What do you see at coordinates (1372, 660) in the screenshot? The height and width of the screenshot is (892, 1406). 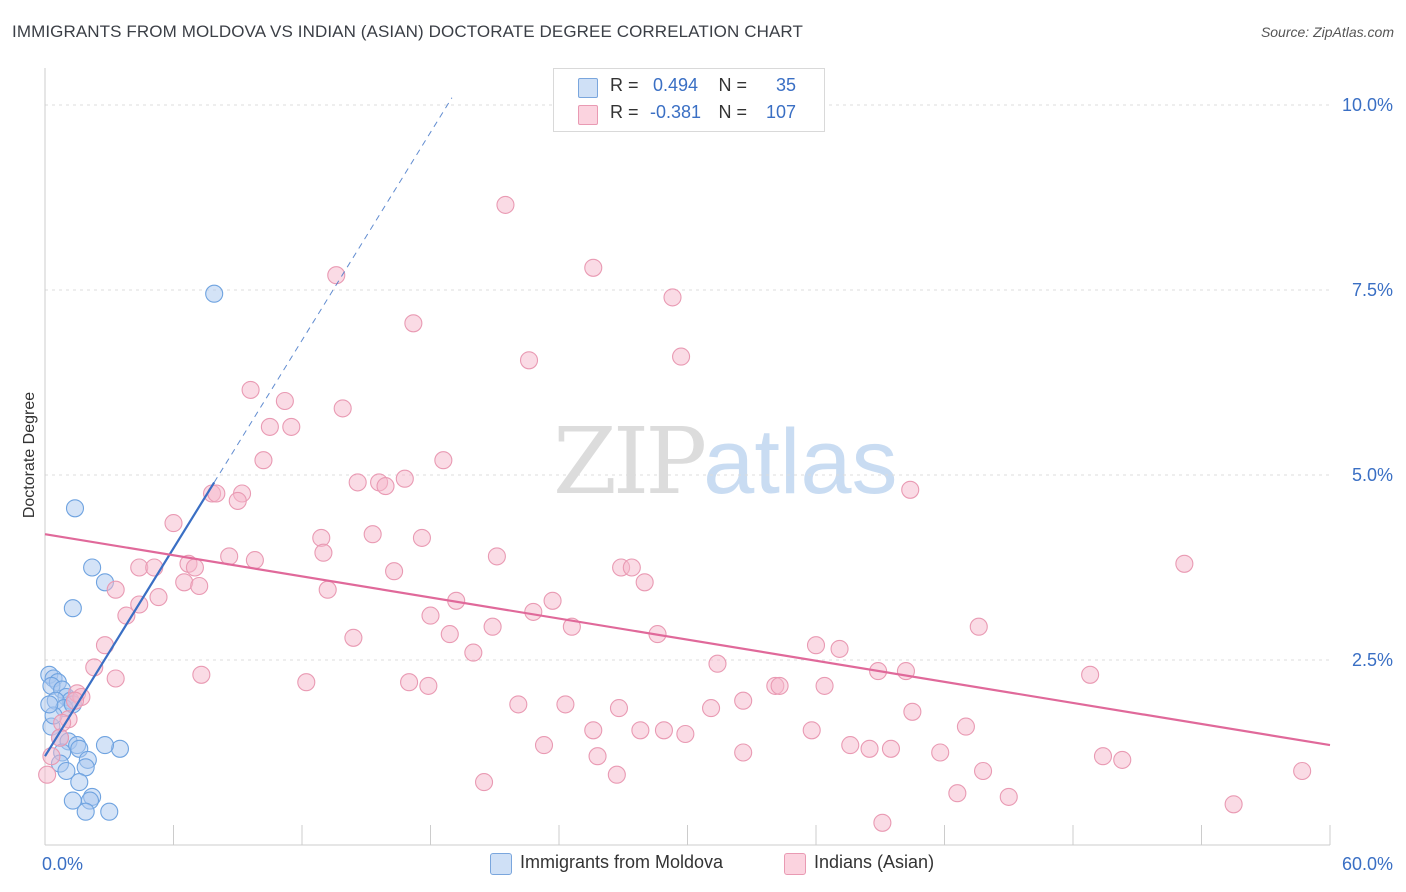 I see `y-tick-label-0: 2.5%` at bounding box center [1372, 660].